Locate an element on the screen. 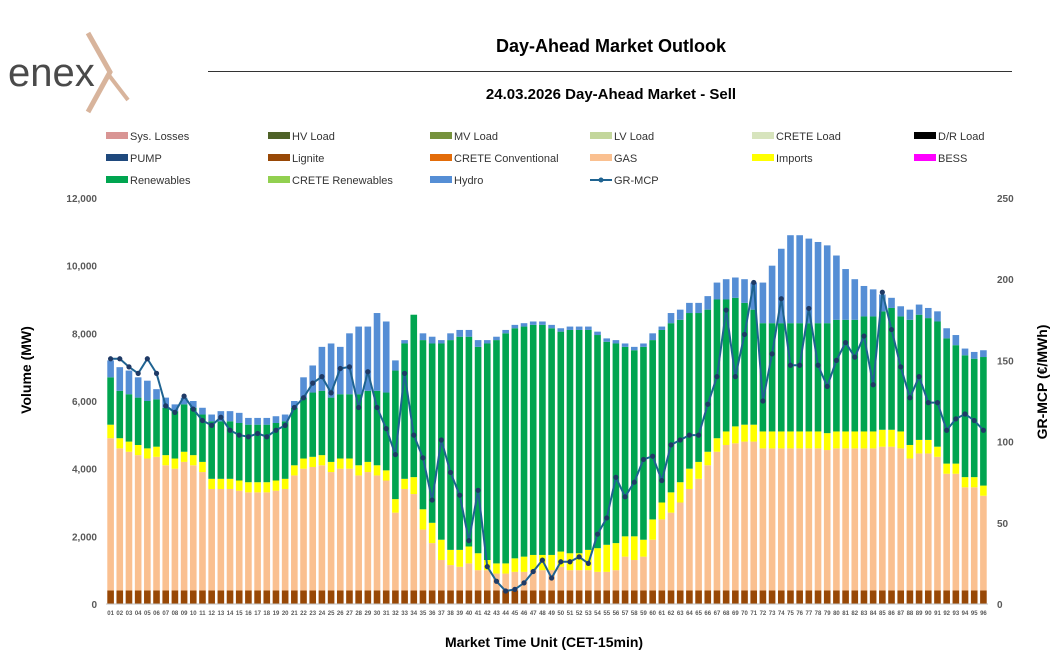 This screenshot has width=1062, height=663. x-tick-label: 04 is located at coordinates (138, 614).